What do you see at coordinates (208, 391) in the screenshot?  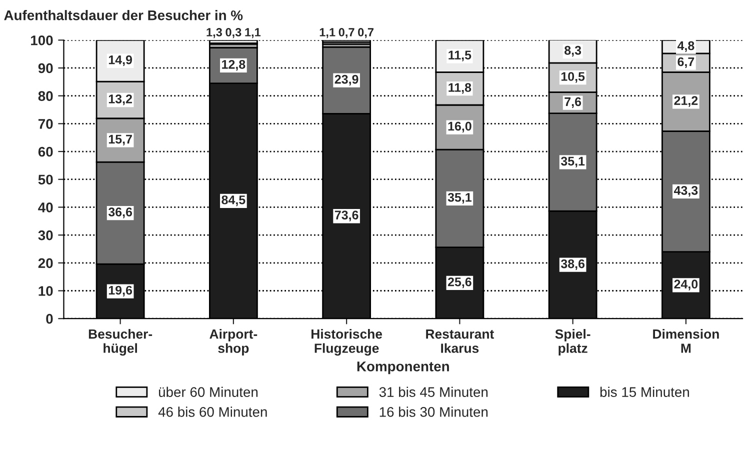 I see `legend-label: über 60 Minuten` at bounding box center [208, 391].